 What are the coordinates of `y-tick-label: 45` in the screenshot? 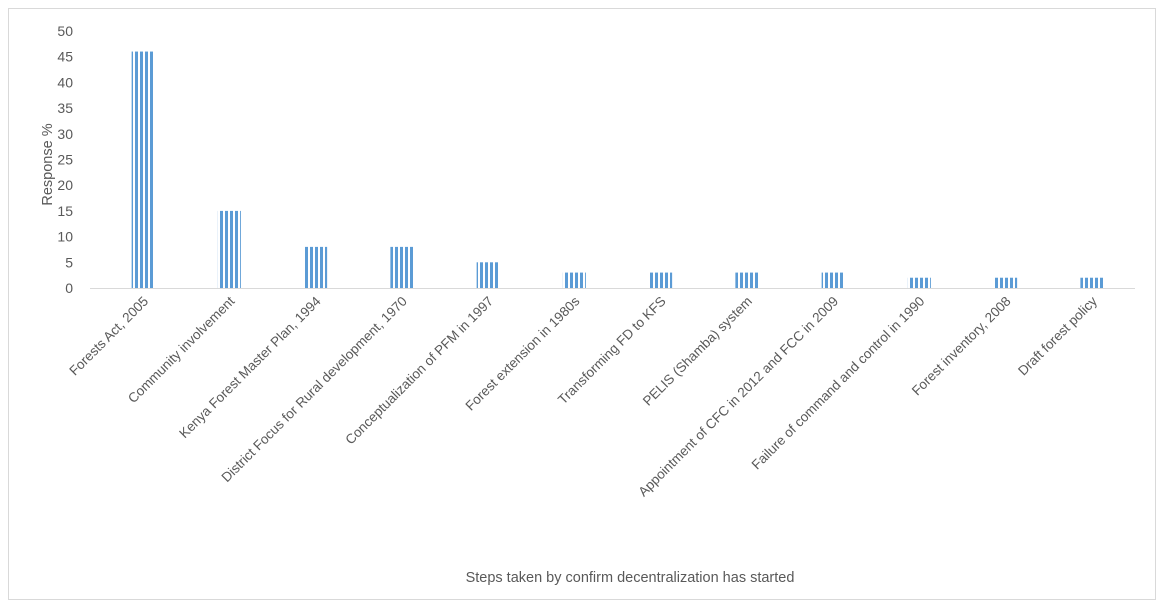 It's located at (65, 57).